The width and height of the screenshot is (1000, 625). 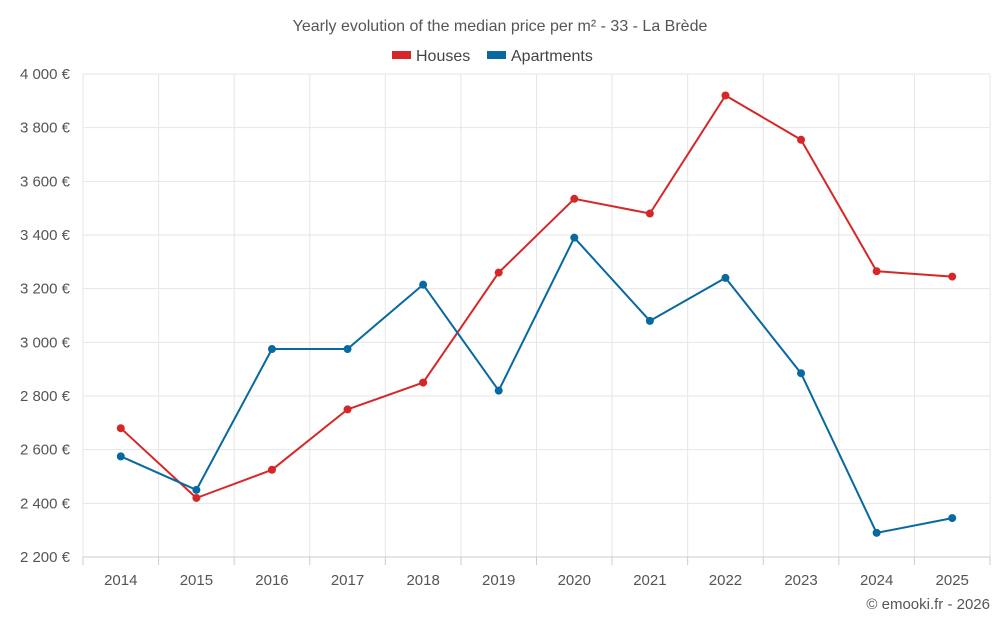 What do you see at coordinates (45, 557) in the screenshot?
I see `y-tick-label: 2 200 €` at bounding box center [45, 557].